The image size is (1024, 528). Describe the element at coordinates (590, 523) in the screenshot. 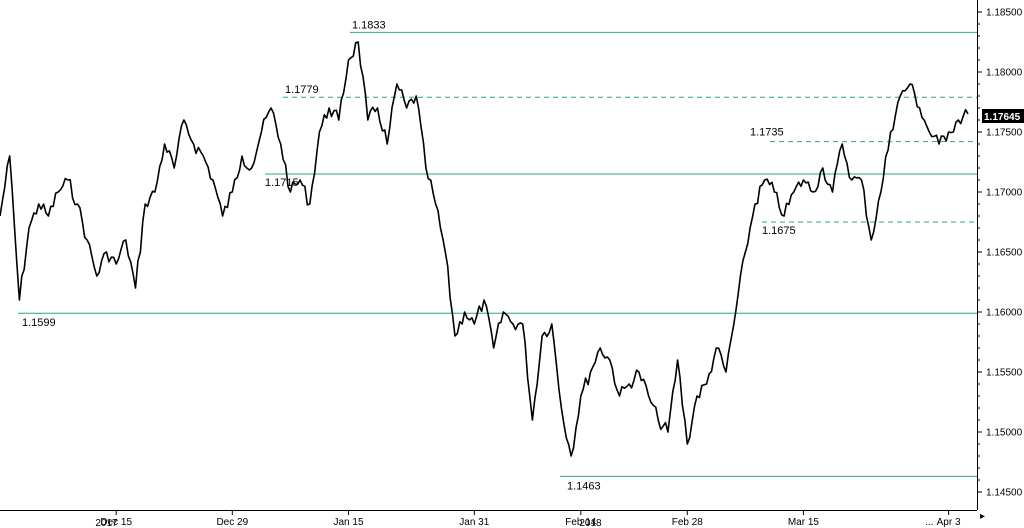

I see `x-year-label: 2018` at that location.